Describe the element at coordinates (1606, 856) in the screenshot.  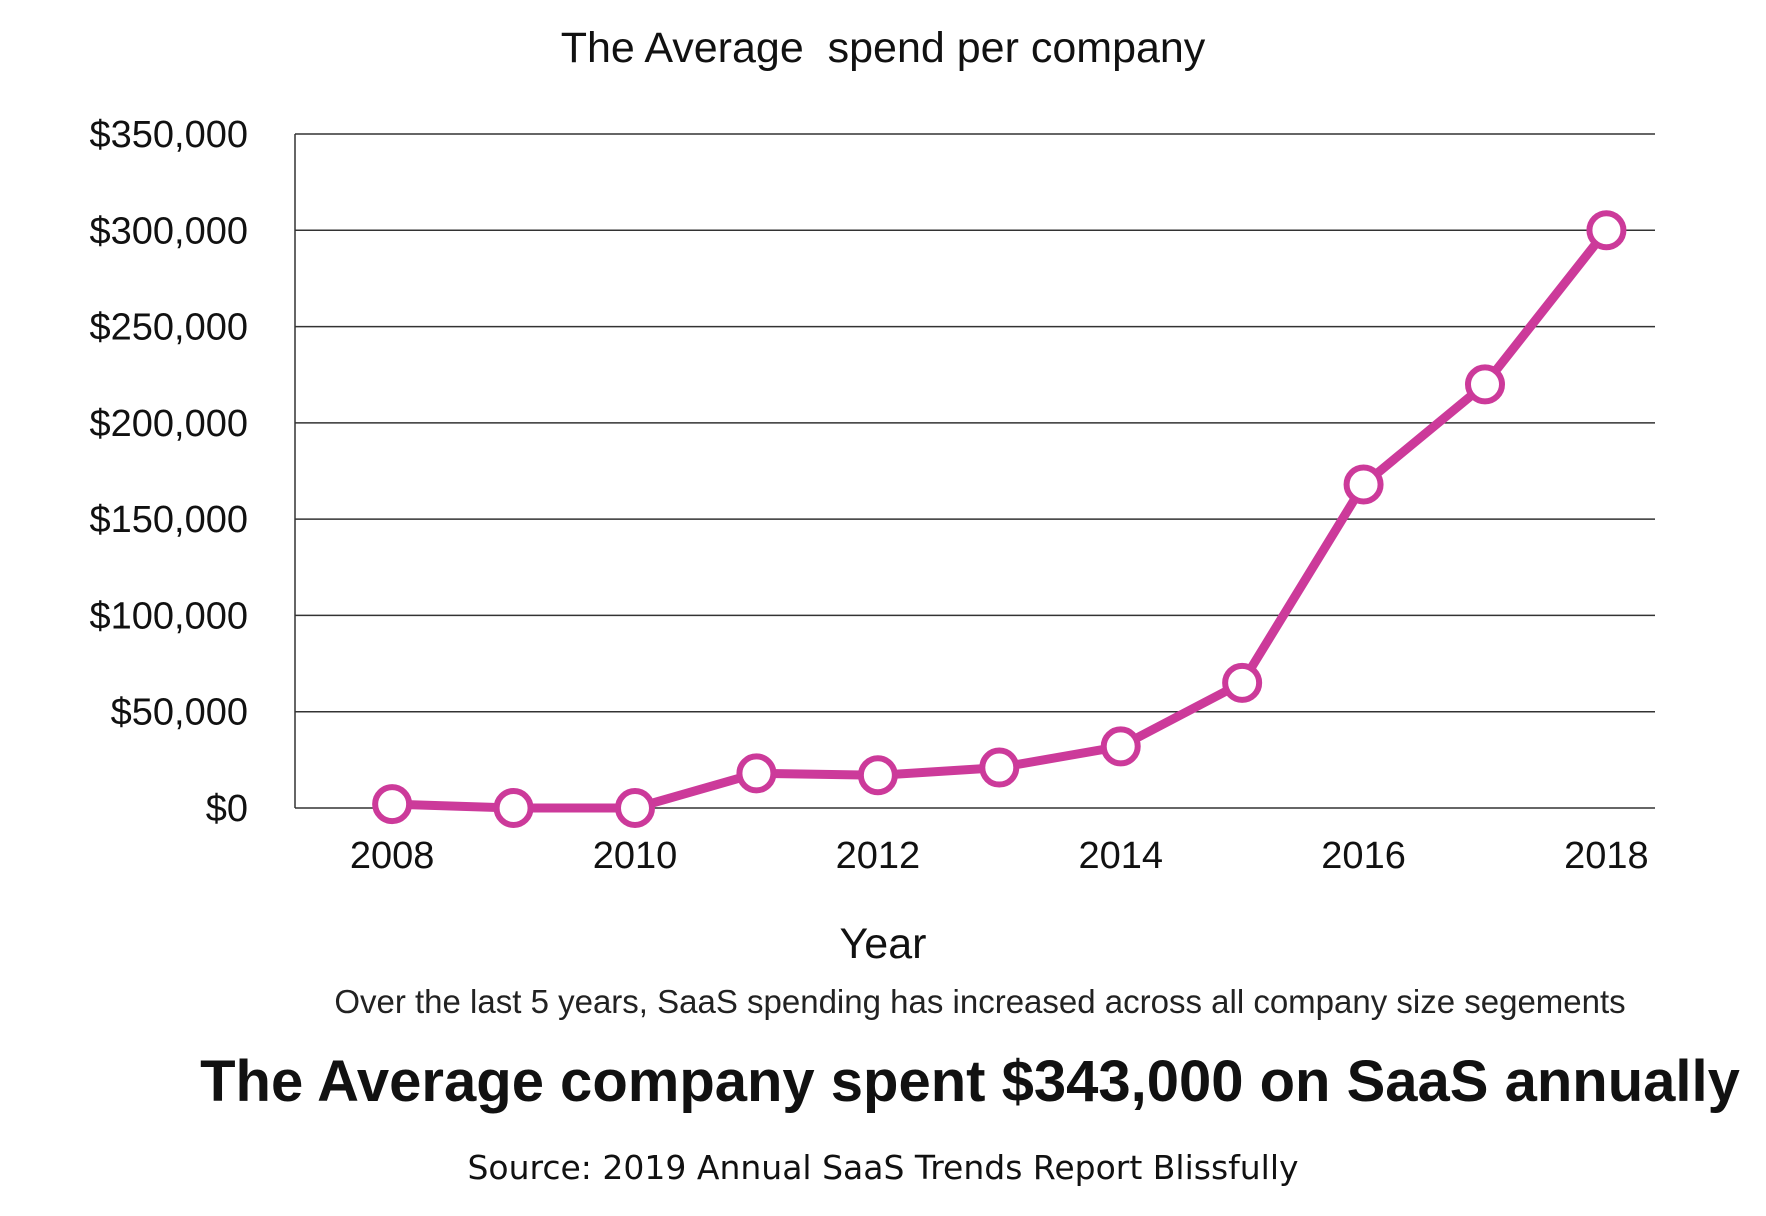
I see `x-tick-label: 2018` at that location.